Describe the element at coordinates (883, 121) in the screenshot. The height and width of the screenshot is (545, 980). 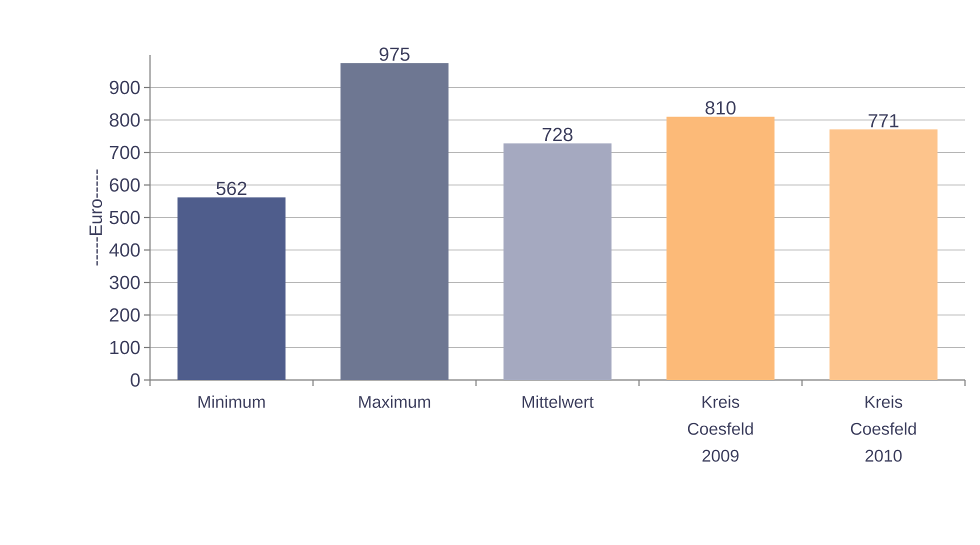
I see `data-label: 771` at that location.